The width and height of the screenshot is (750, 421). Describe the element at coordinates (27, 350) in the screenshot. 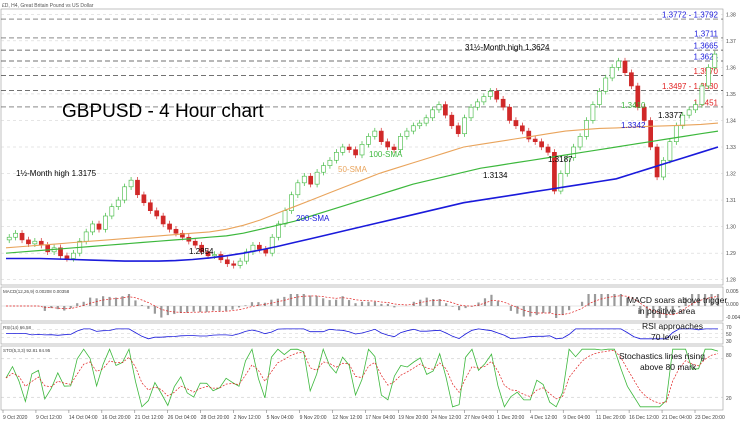

I see `stochastic-label: STO(5,3,3) 92.81 84.95` at that location.